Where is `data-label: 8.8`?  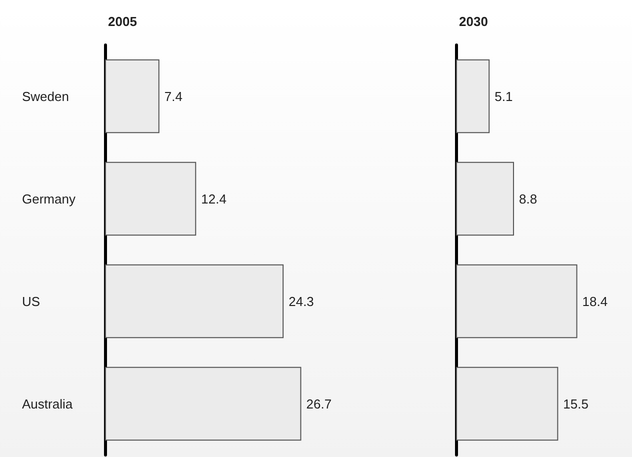
data-label: 8.8 is located at coordinates (528, 198).